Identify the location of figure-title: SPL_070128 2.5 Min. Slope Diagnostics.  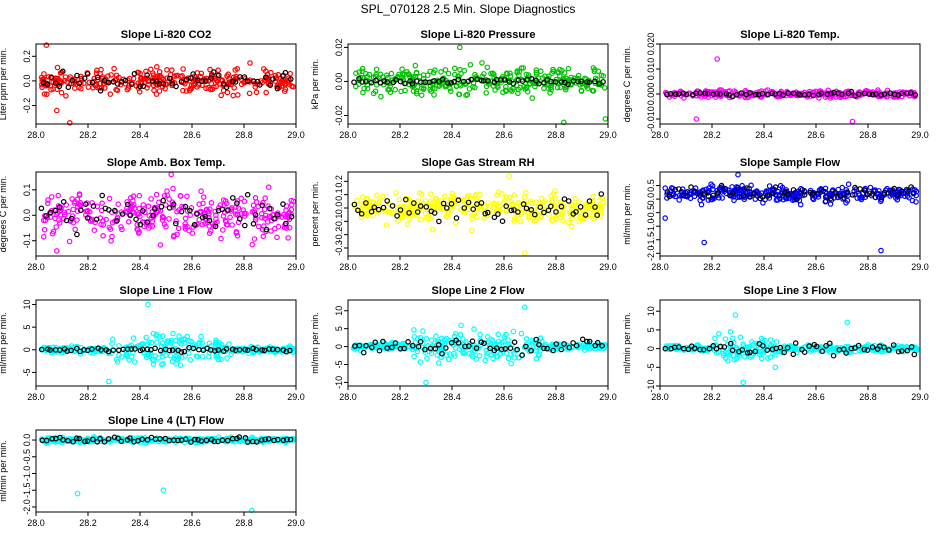
(468, 9).